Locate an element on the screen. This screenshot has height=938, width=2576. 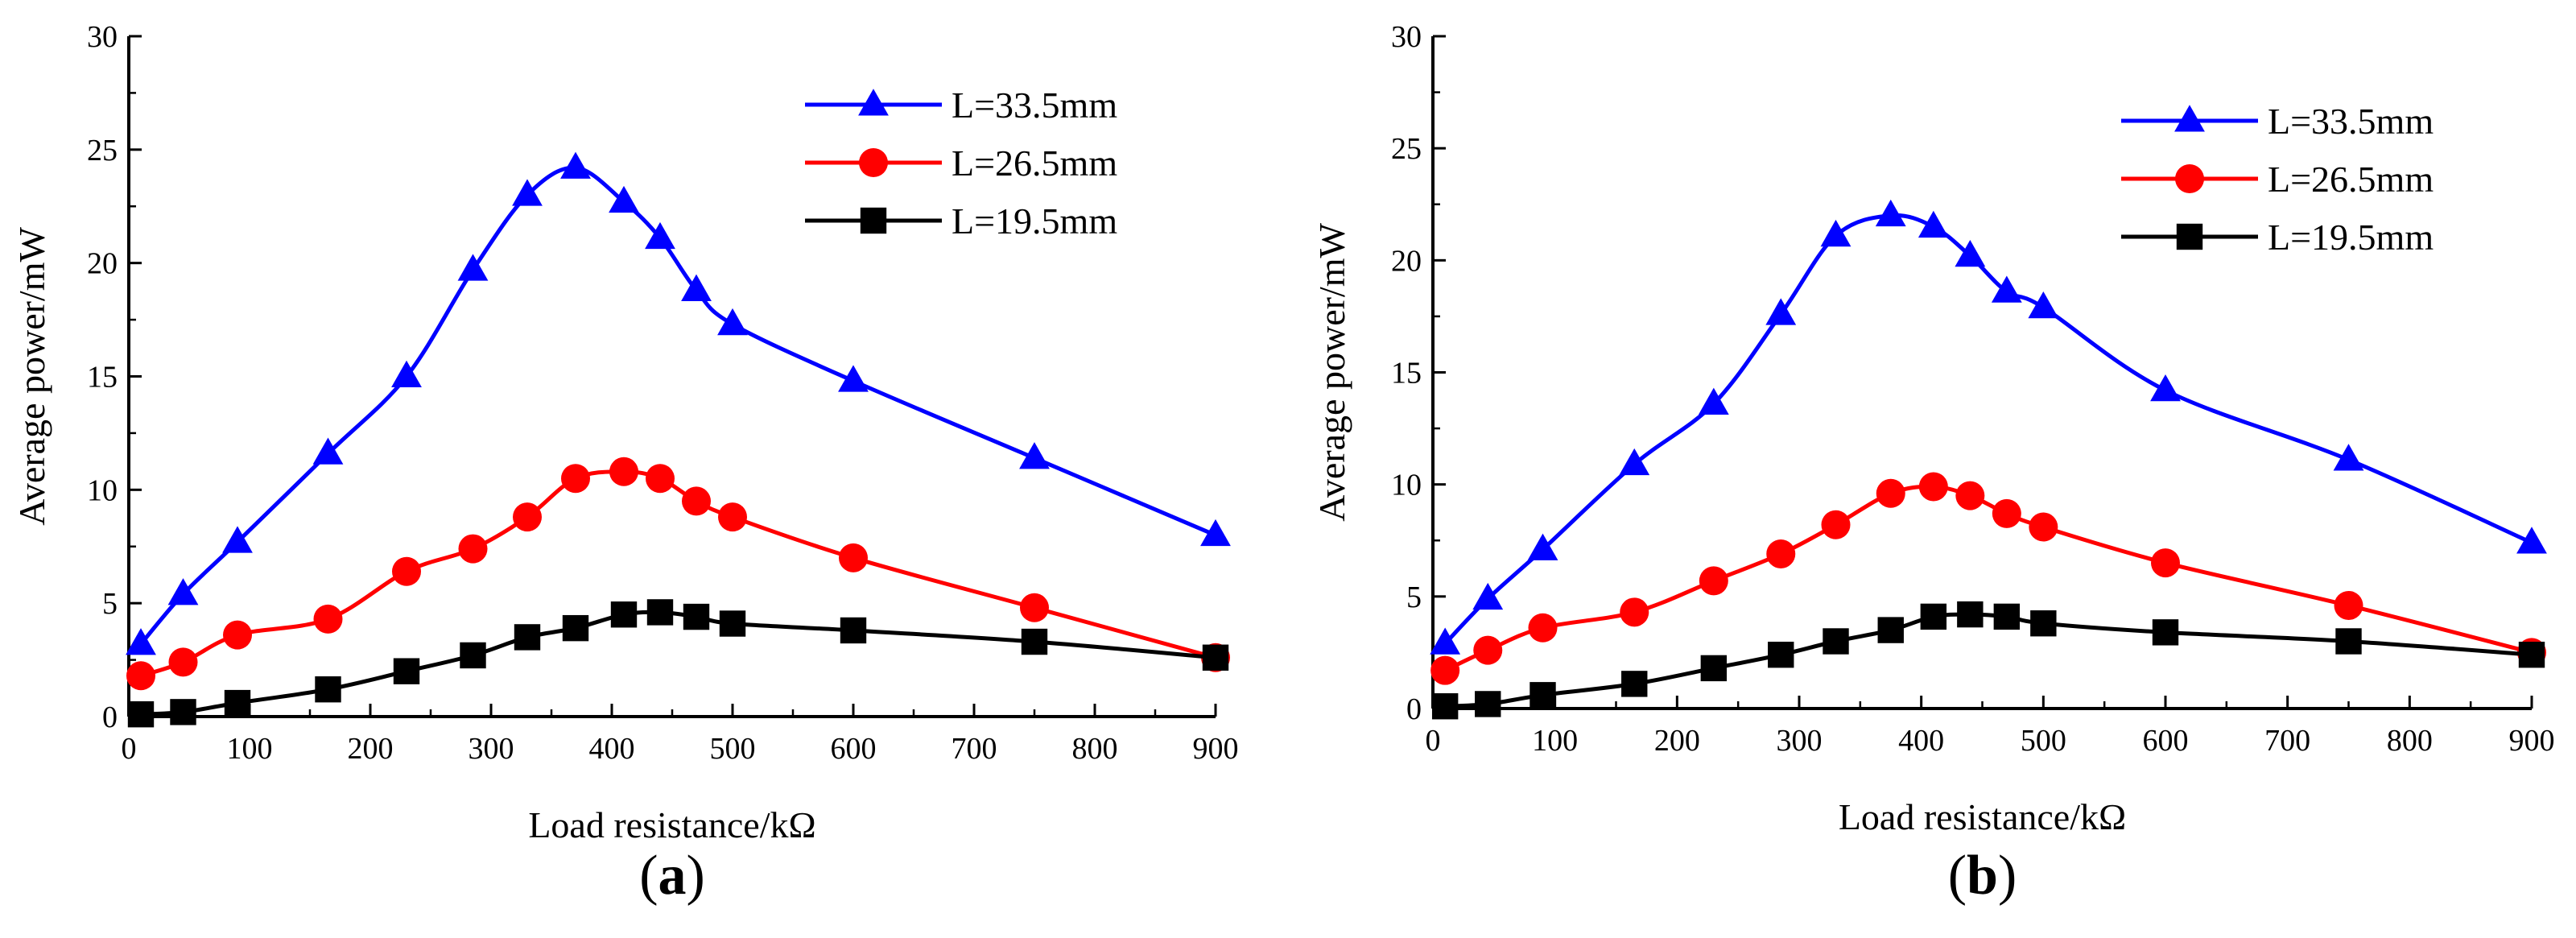
chart-b-panel-label-close: ) is located at coordinates (2008, 876).